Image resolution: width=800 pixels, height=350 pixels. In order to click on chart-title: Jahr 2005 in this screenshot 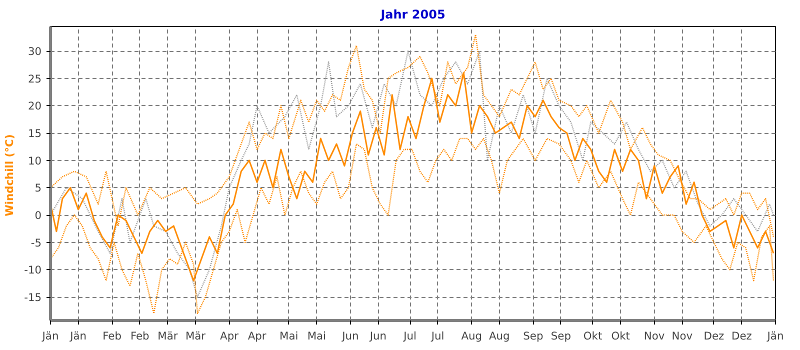, I will do `click(413, 15)`.